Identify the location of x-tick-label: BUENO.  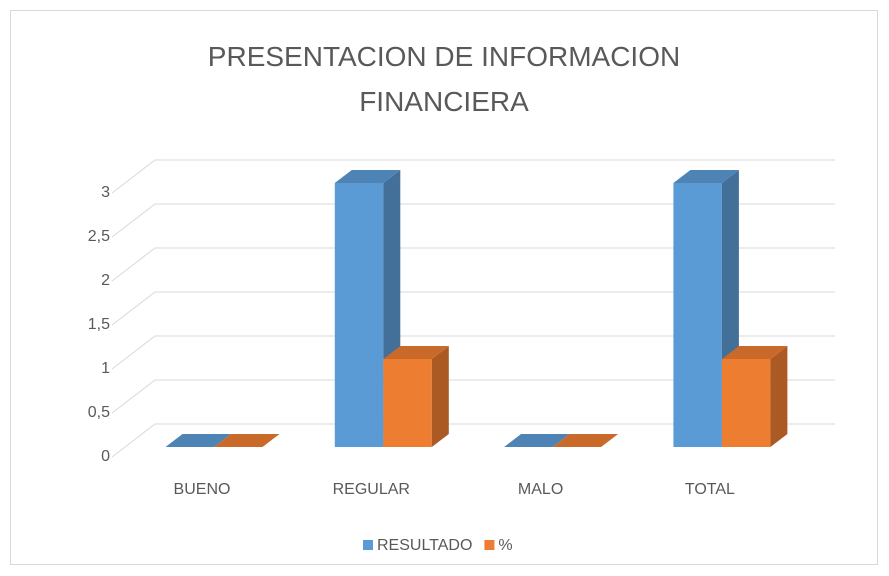
(202, 489).